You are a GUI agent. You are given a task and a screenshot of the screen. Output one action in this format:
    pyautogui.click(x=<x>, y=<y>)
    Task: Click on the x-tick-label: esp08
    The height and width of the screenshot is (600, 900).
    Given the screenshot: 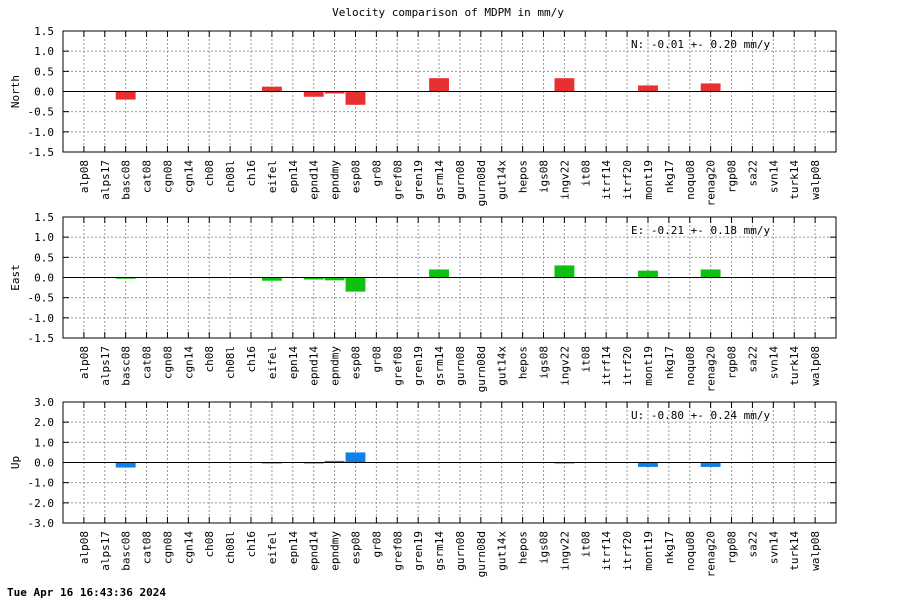 What is the action you would take?
    pyautogui.click(x=355, y=362)
    